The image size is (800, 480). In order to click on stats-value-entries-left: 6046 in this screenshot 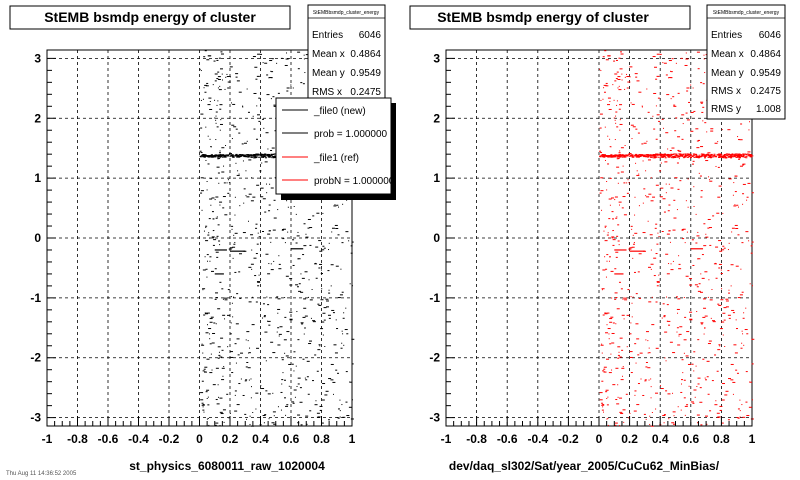, I will do `click(370, 35)`.